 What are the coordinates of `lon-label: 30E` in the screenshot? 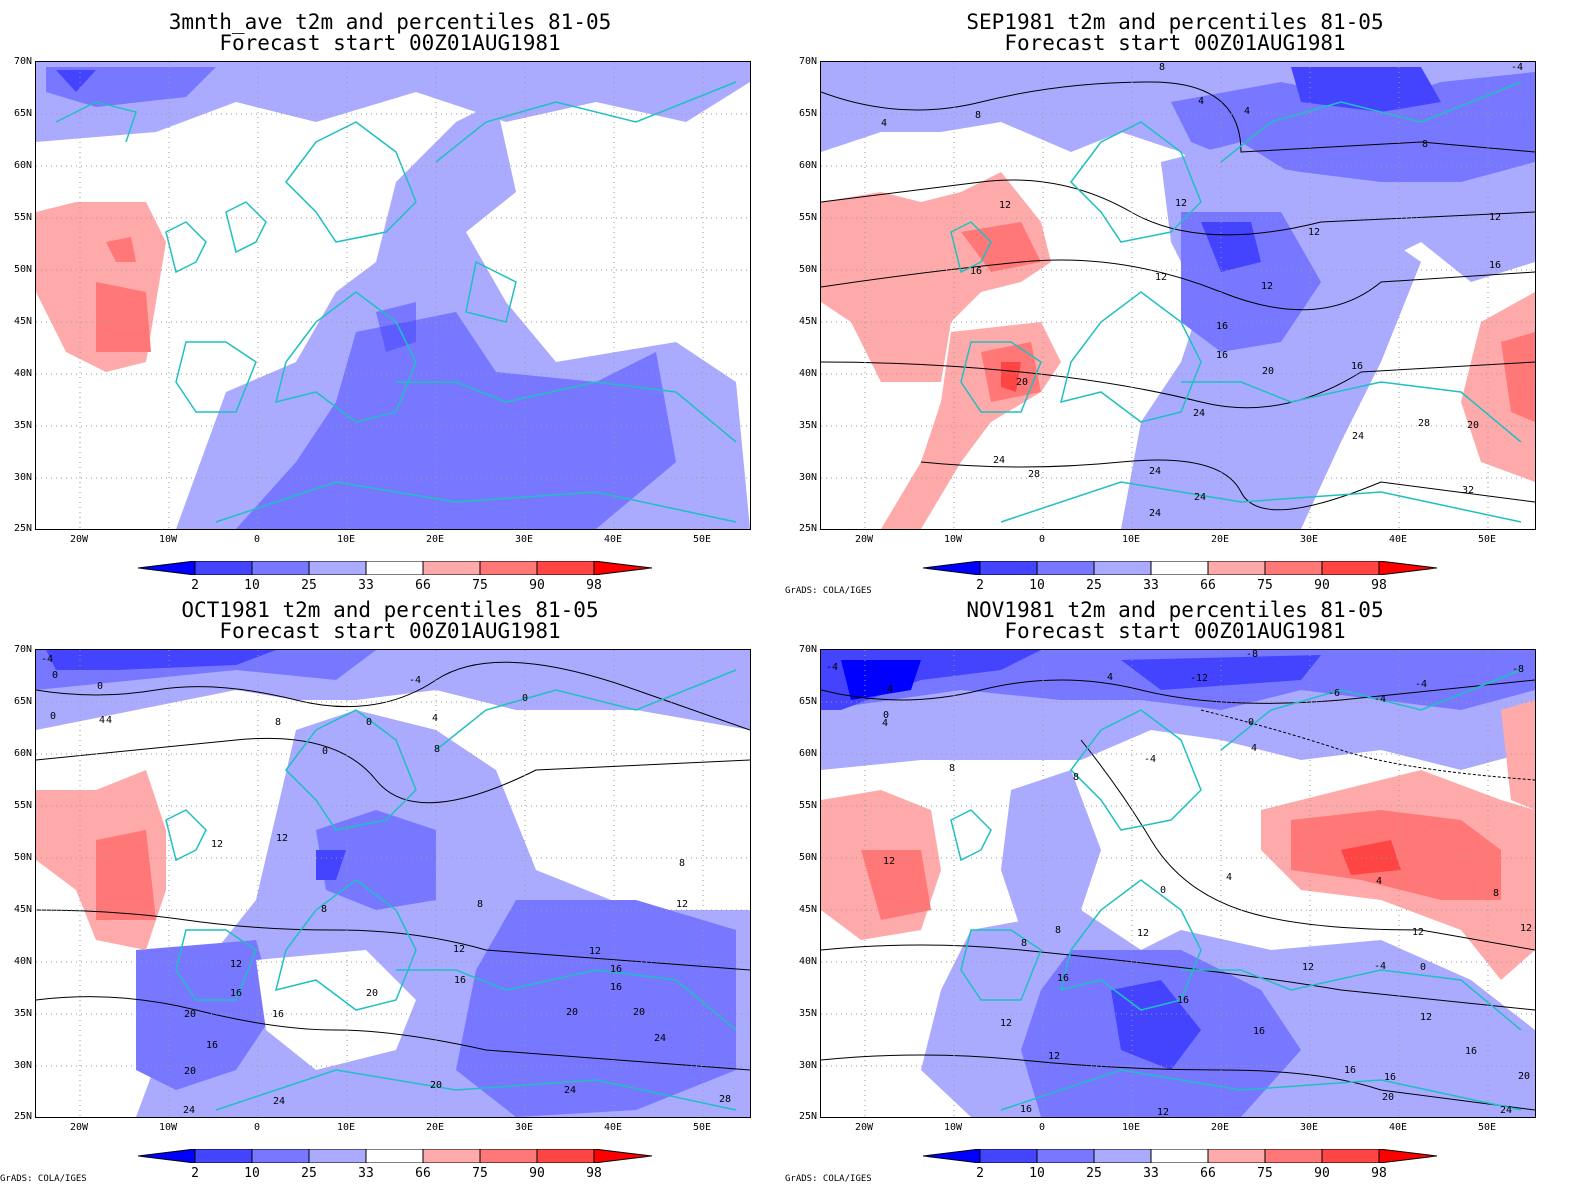 It's located at (524, 539).